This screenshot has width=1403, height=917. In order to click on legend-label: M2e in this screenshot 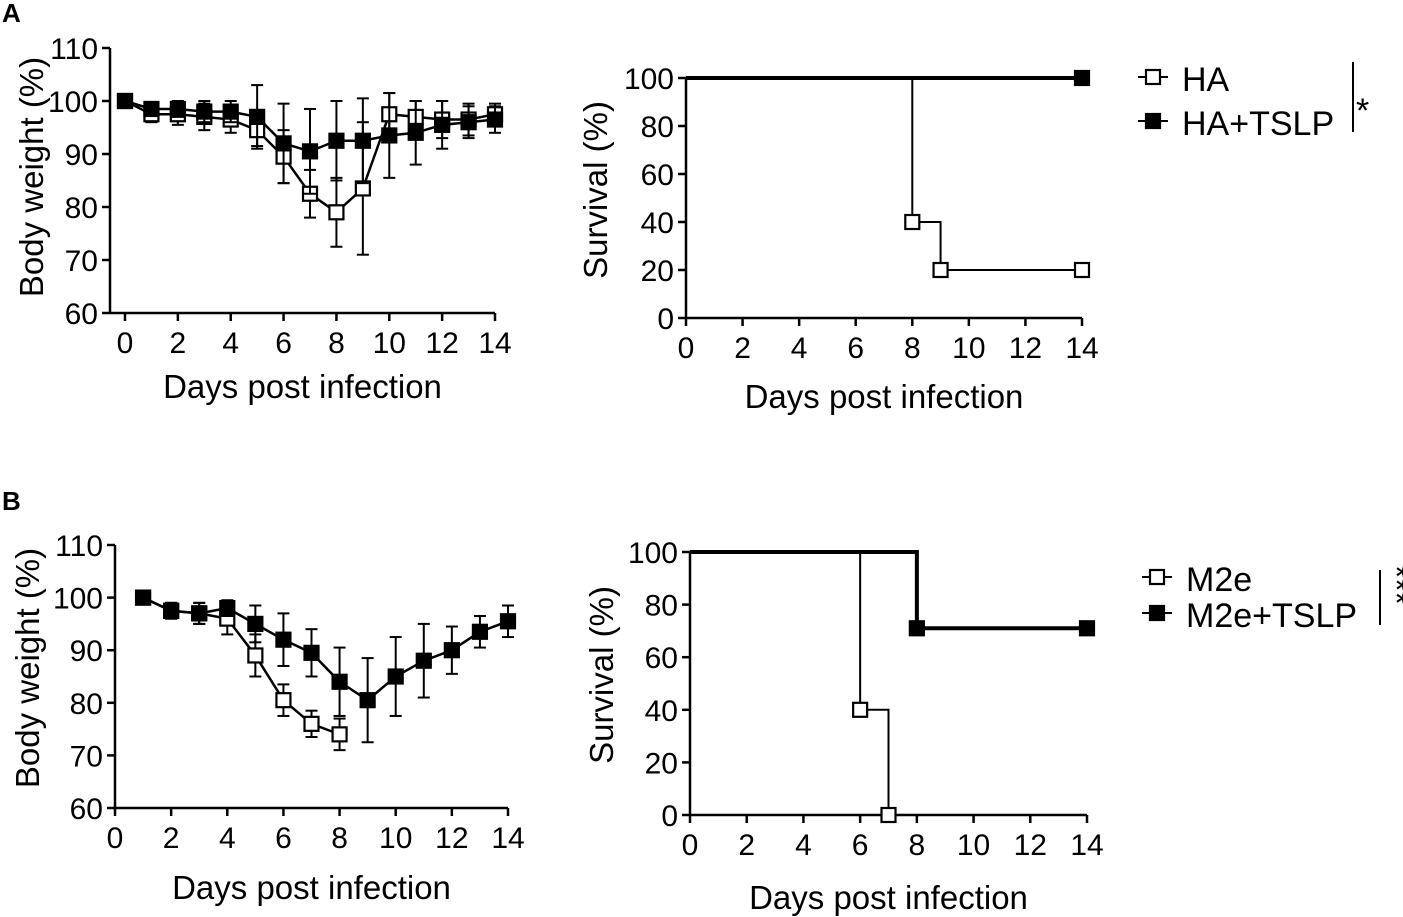, I will do `click(1219, 580)`.